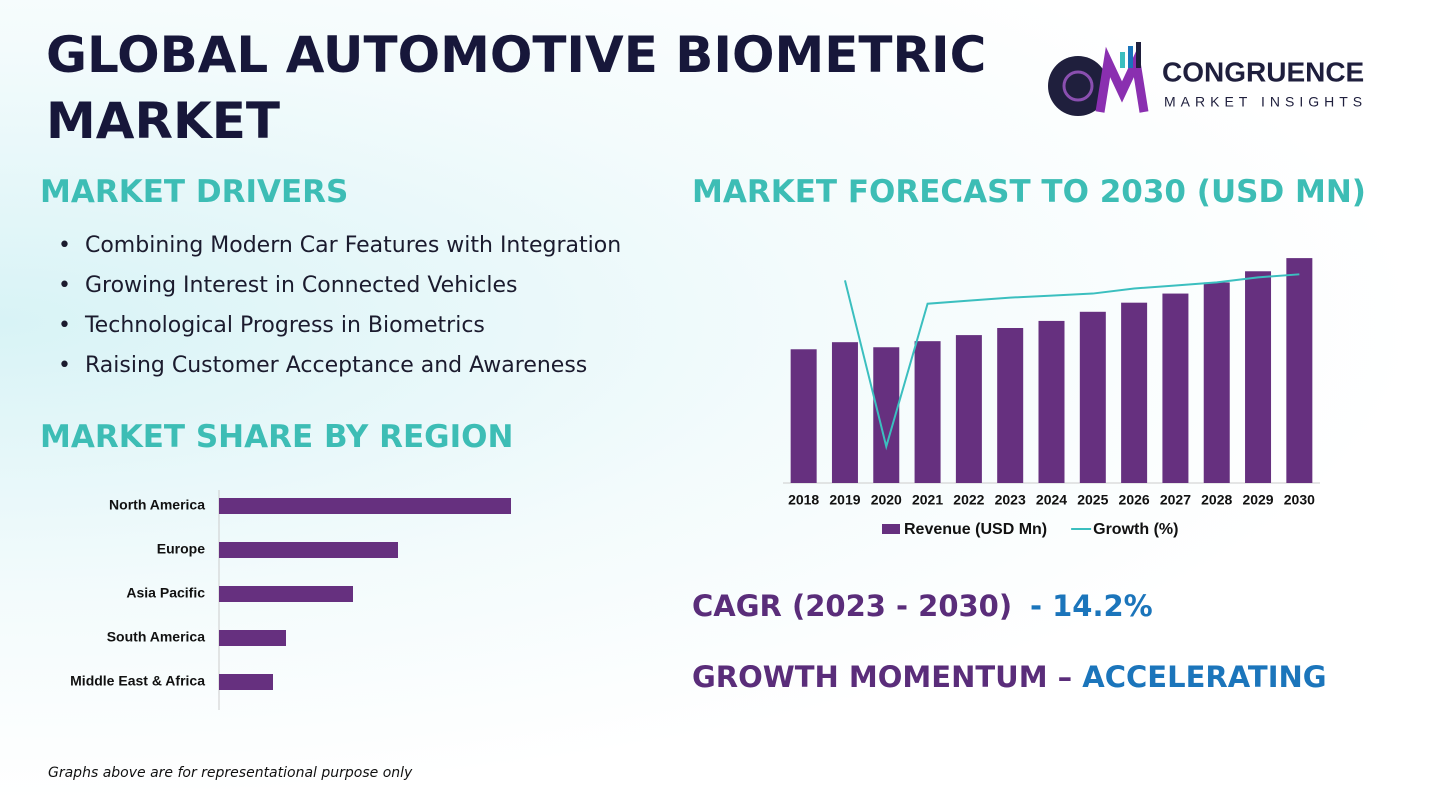 The image size is (1432, 805). What do you see at coordinates (277, 437) in the screenshot?
I see `region-heading: MARKET SHARE BY REGION` at bounding box center [277, 437].